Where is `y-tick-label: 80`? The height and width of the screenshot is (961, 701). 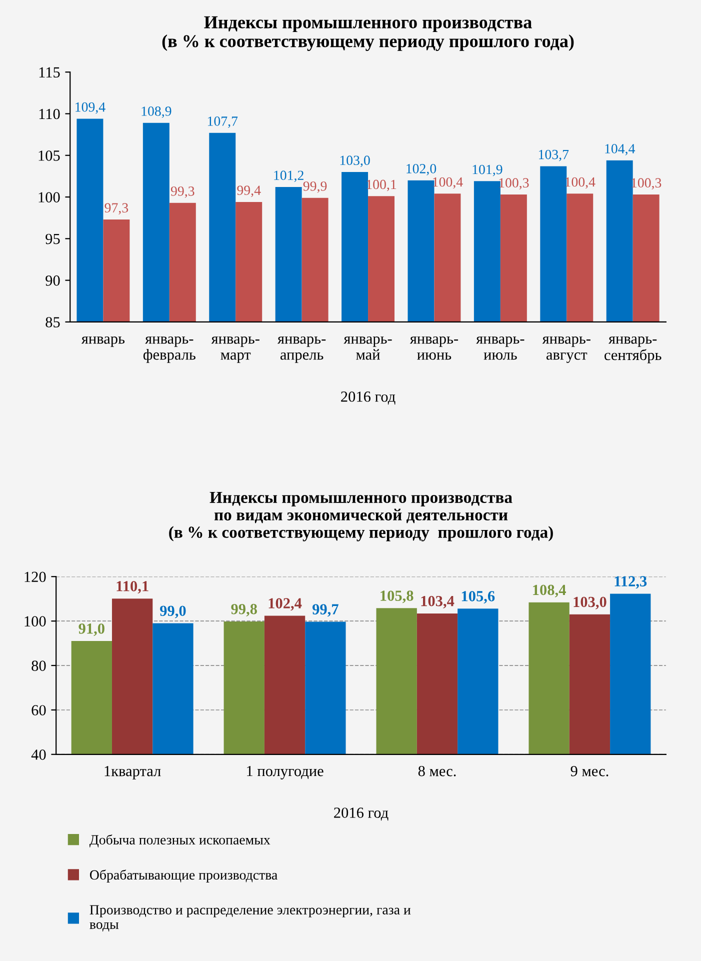
y-tick-label: 80 is located at coordinates (39, 665).